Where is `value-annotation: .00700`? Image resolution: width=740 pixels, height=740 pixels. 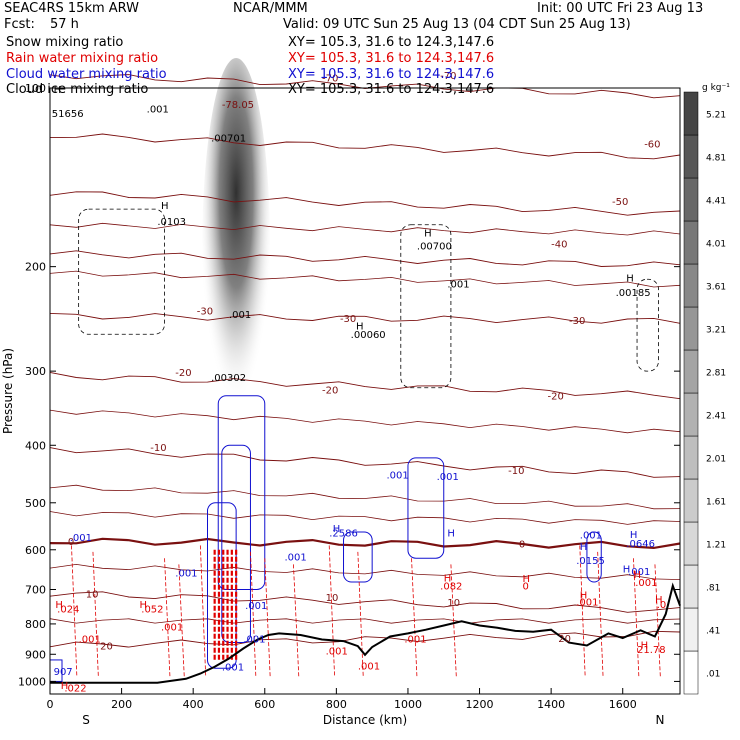
value-annotation: .00700 is located at coordinates (434, 246).